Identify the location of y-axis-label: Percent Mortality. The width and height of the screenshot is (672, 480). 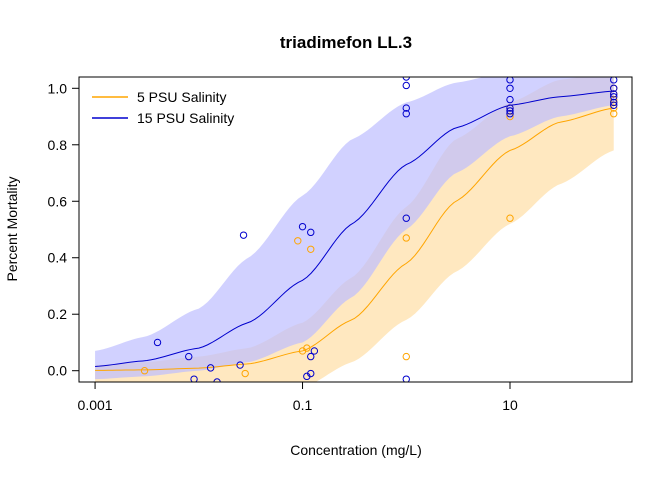
(12, 228).